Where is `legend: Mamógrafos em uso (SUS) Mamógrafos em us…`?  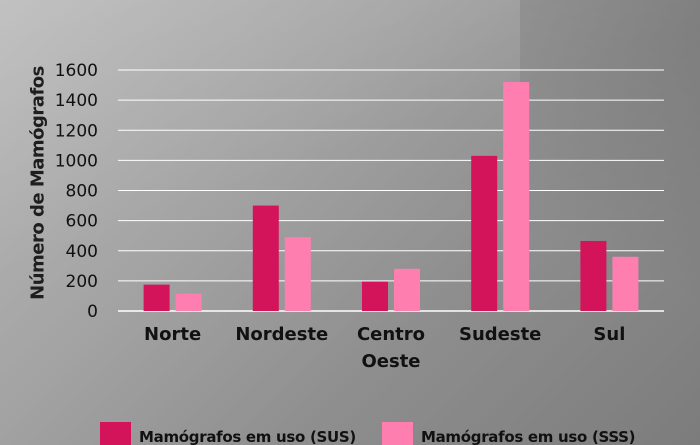 legend: Mamógrafos em uso (SUS) Mamógrafos em us… is located at coordinates (367, 433).